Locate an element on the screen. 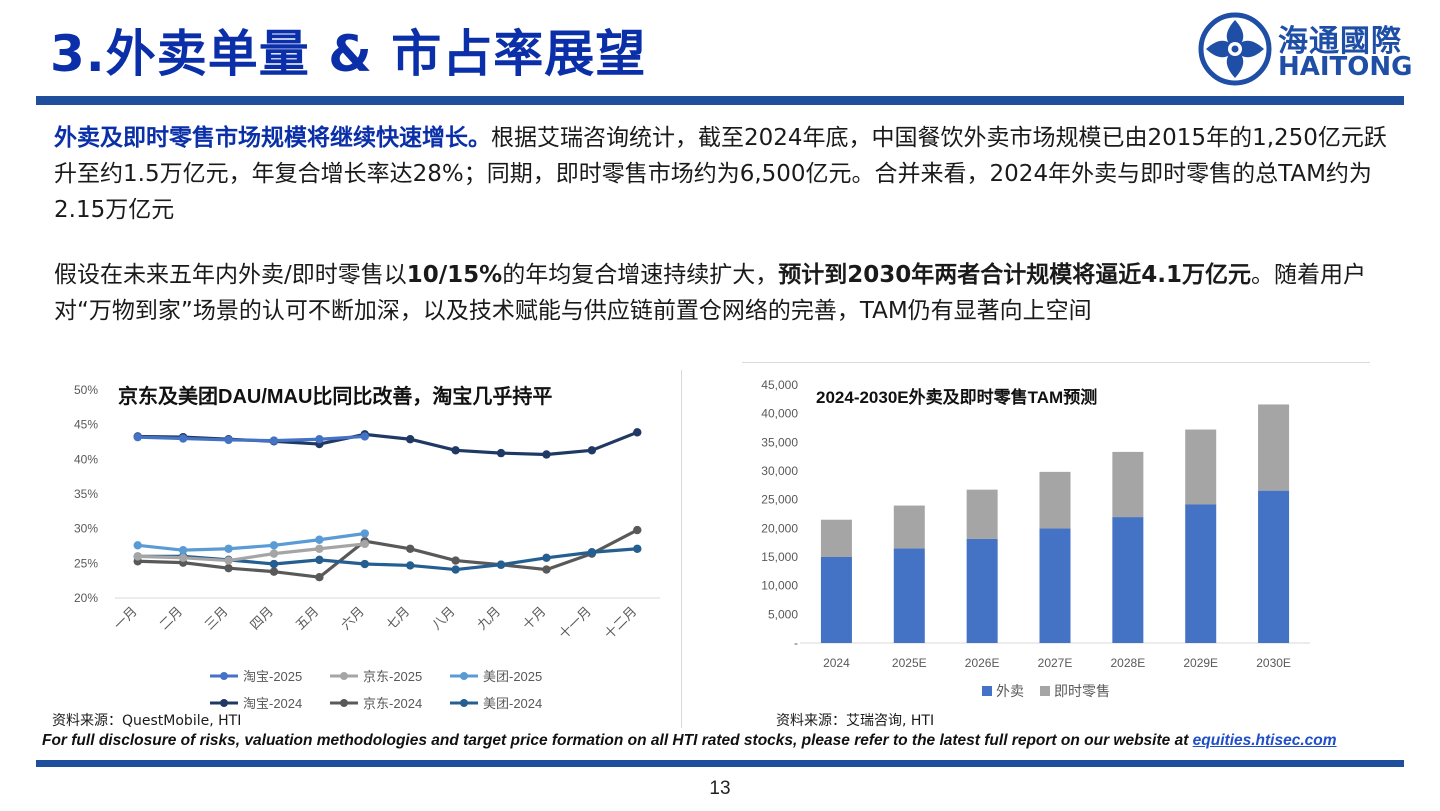  legend-label: 即时零售 is located at coordinates (1082, 691).